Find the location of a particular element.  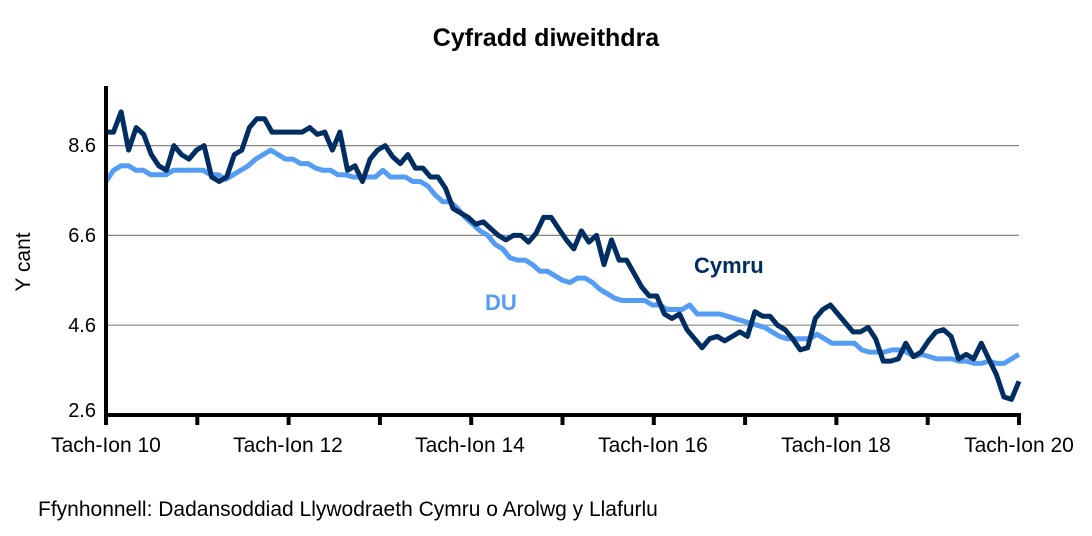

x-tick-label: Tach-Ion 14 is located at coordinates (470, 445).